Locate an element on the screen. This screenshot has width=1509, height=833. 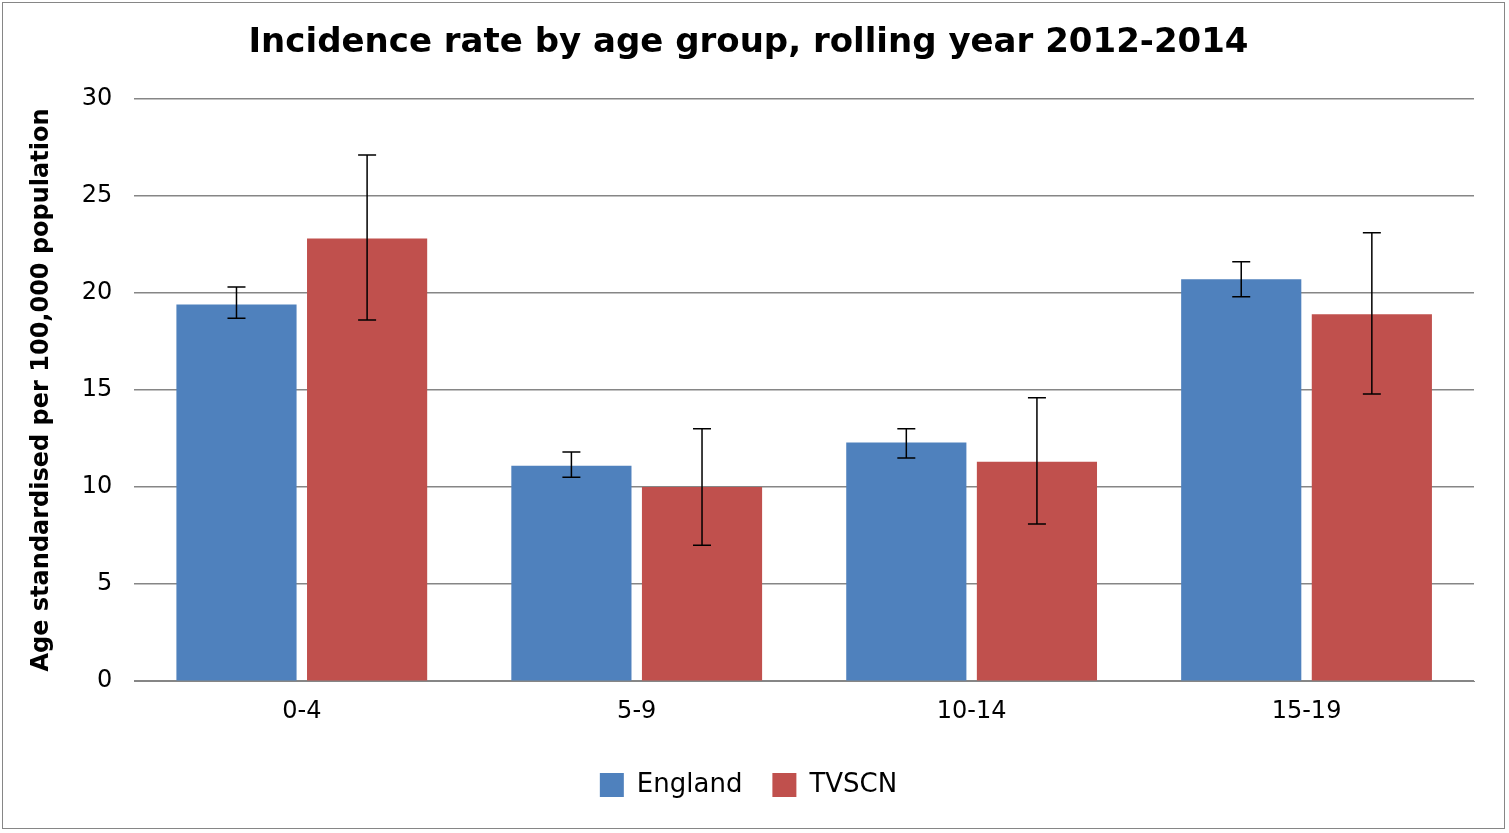
legend-label: England is located at coordinates (689, 782).